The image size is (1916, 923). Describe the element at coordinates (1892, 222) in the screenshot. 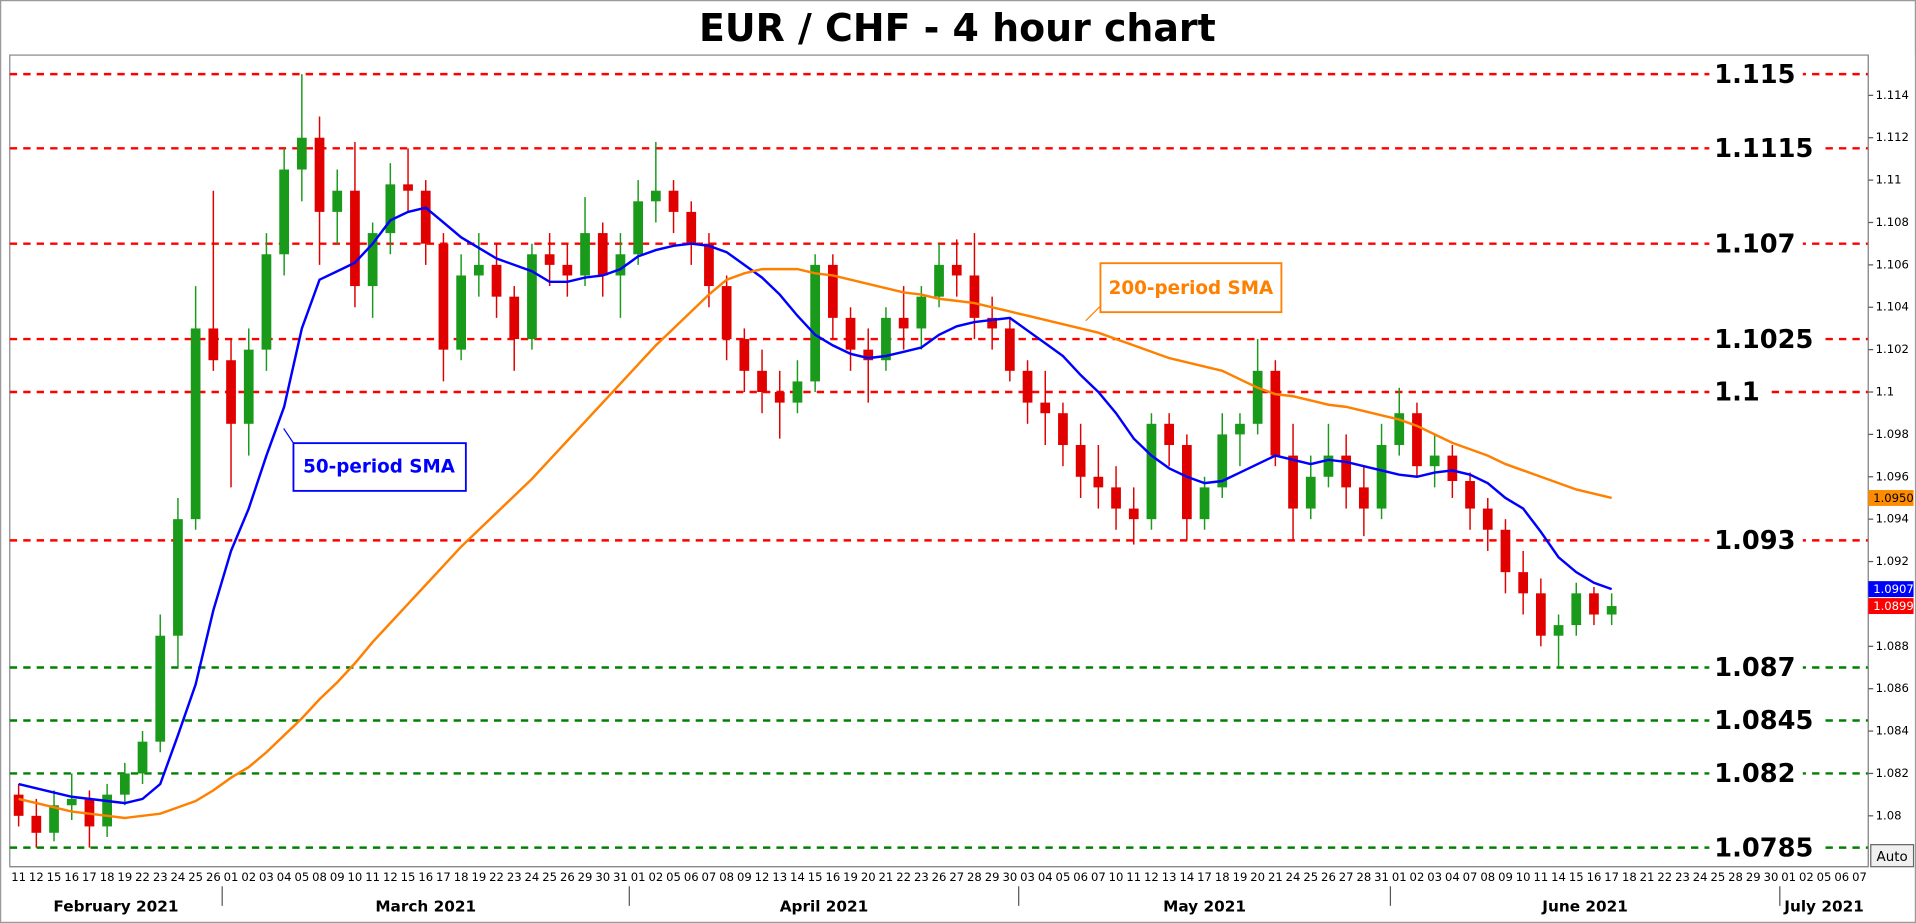

I see `y-tick-label: 1.108` at that location.